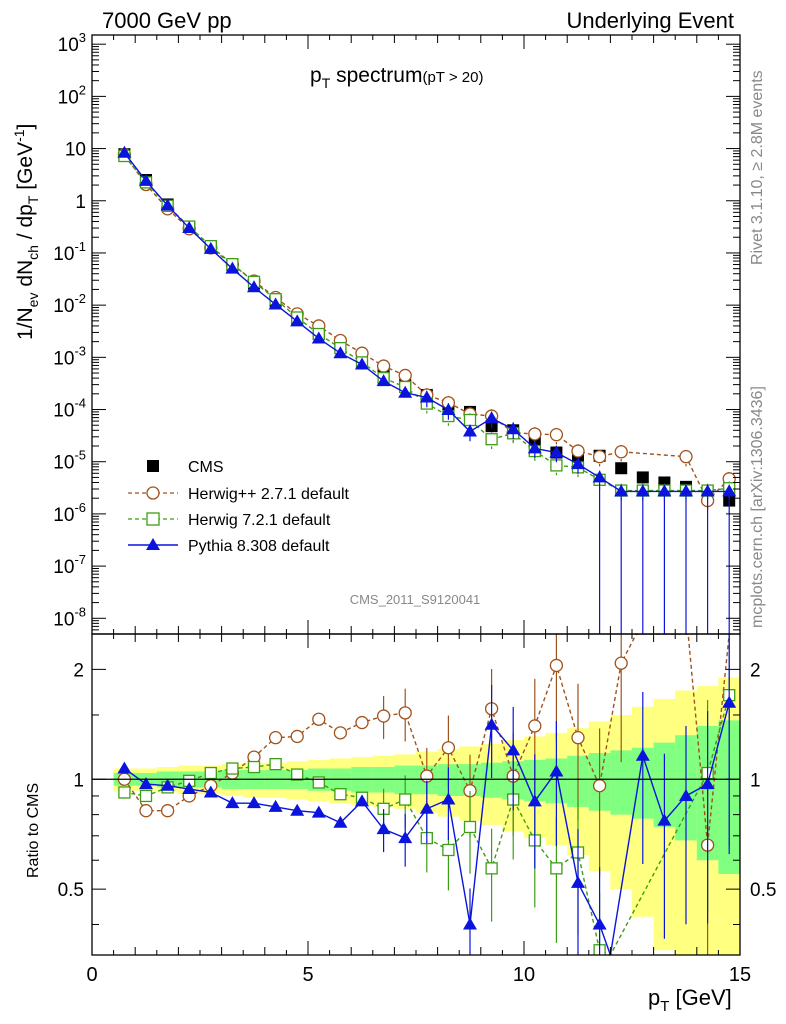  Describe the element at coordinates (78, 670) in the screenshot. I see `ratio-tick-label: 2` at that location.